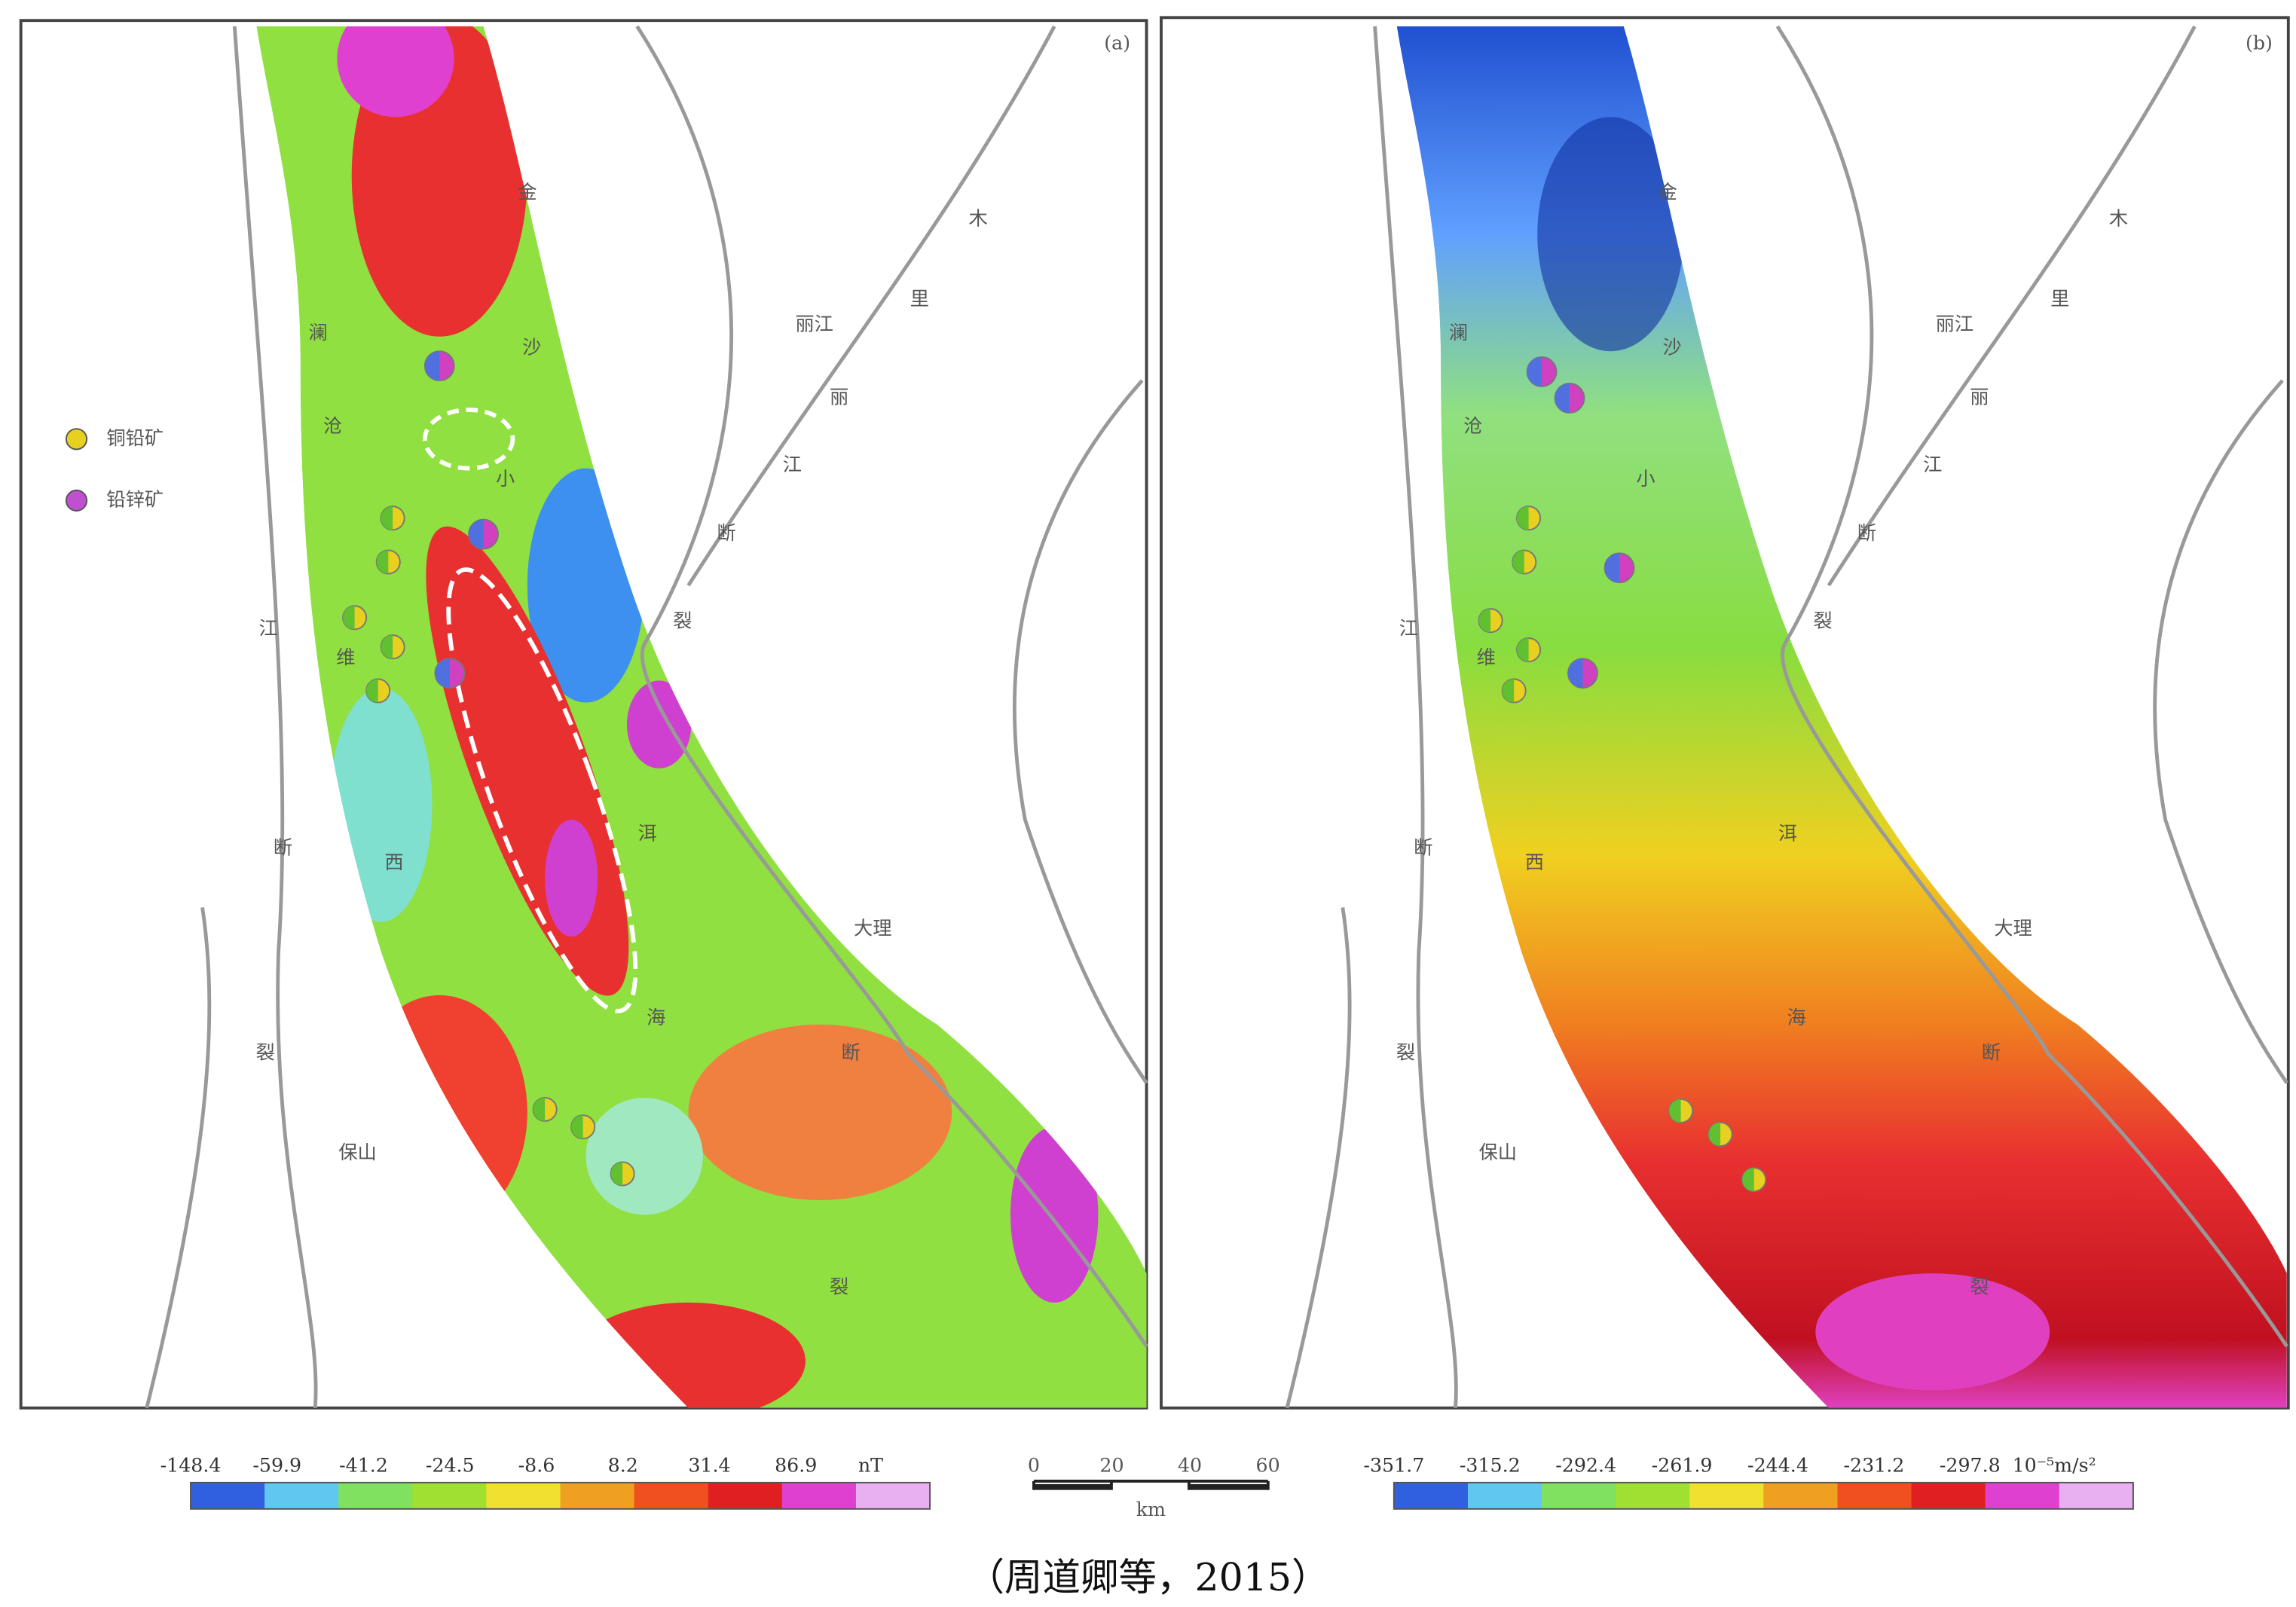  I want to click on colorbar-a: -148.4 -59.9 -41.2 -24.5 -8.6 8.2 31.4 86.9 nT, so click(546, 1482).